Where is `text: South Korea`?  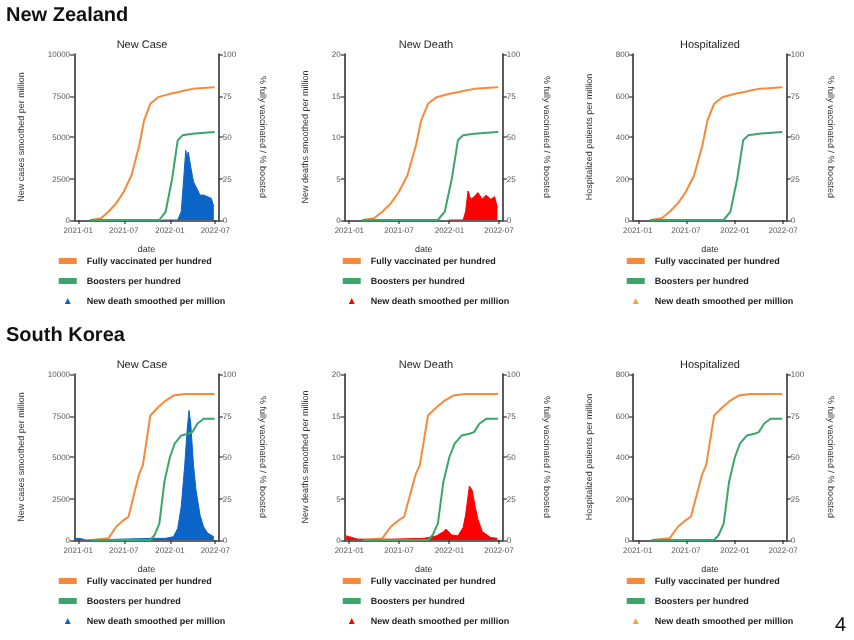
text: South Korea is located at coordinates (66, 336).